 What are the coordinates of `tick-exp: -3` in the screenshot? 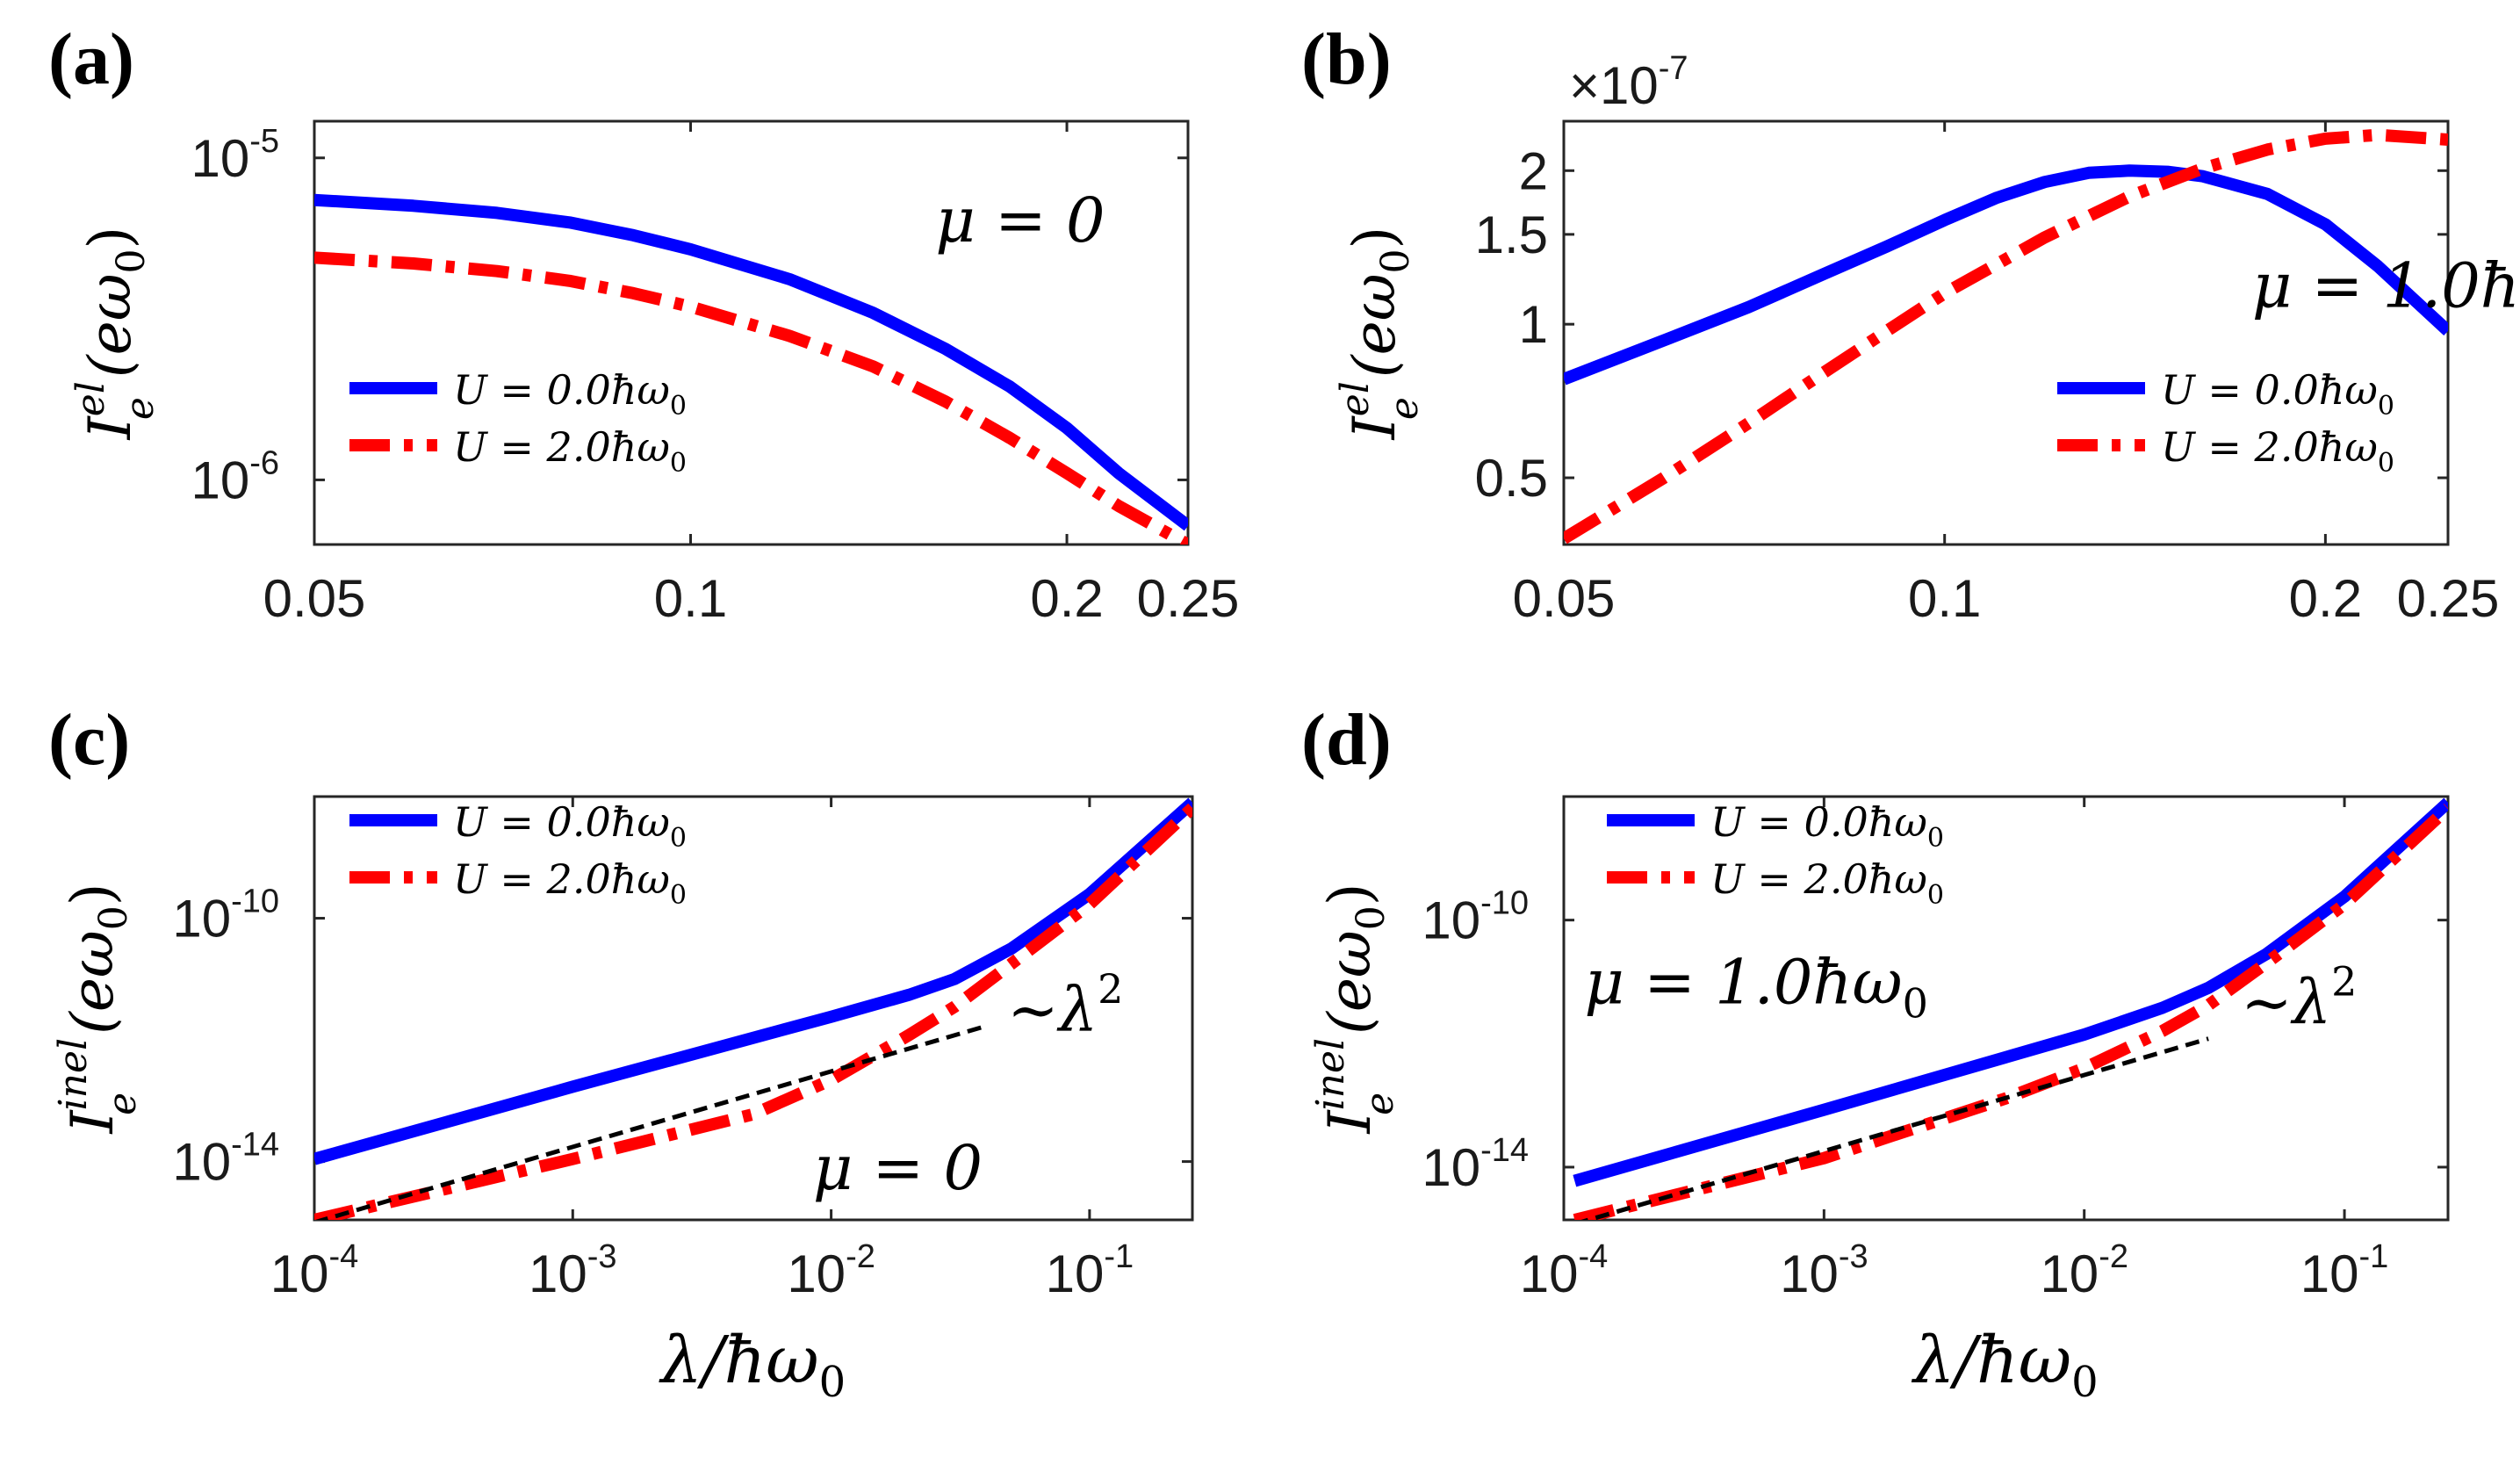 It's located at (1853, 1256).